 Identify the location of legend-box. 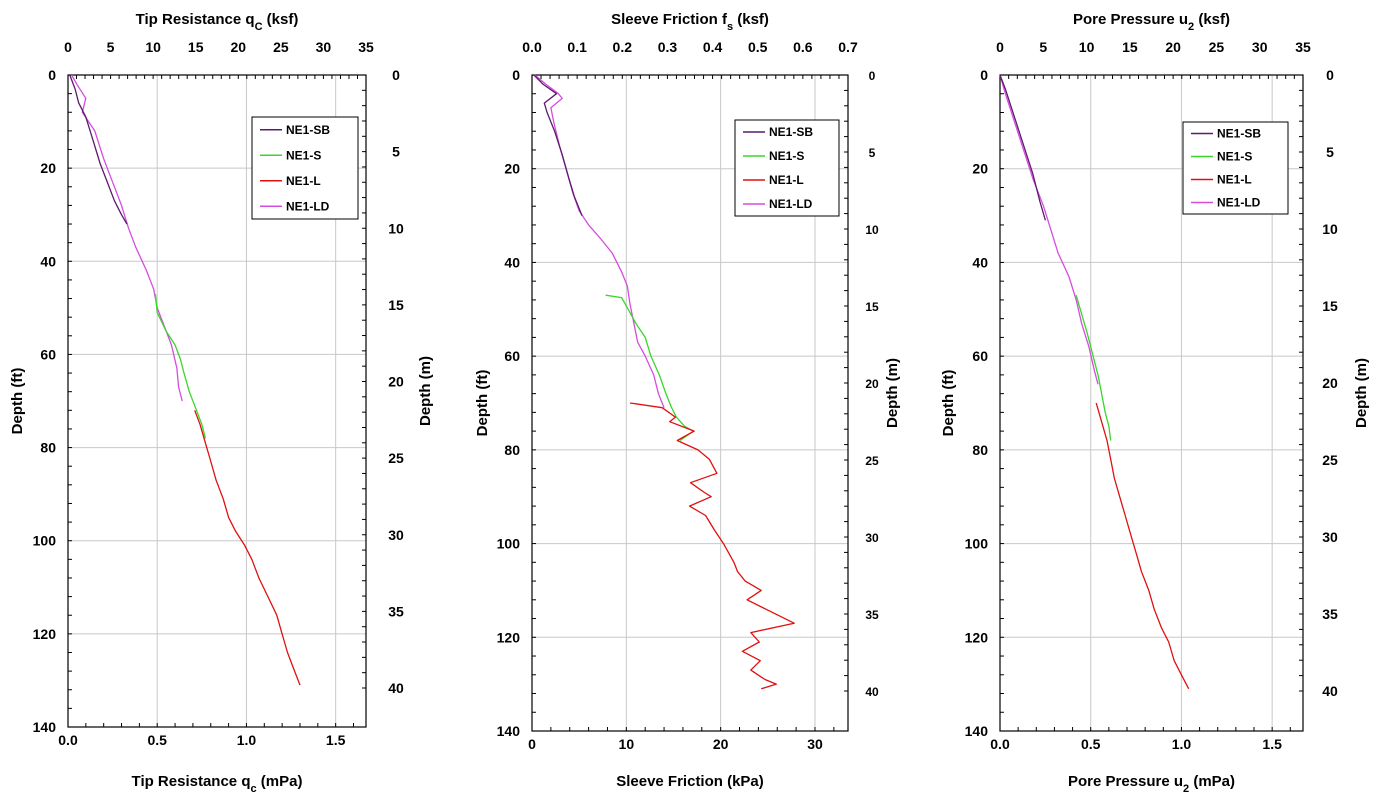
(305, 168).